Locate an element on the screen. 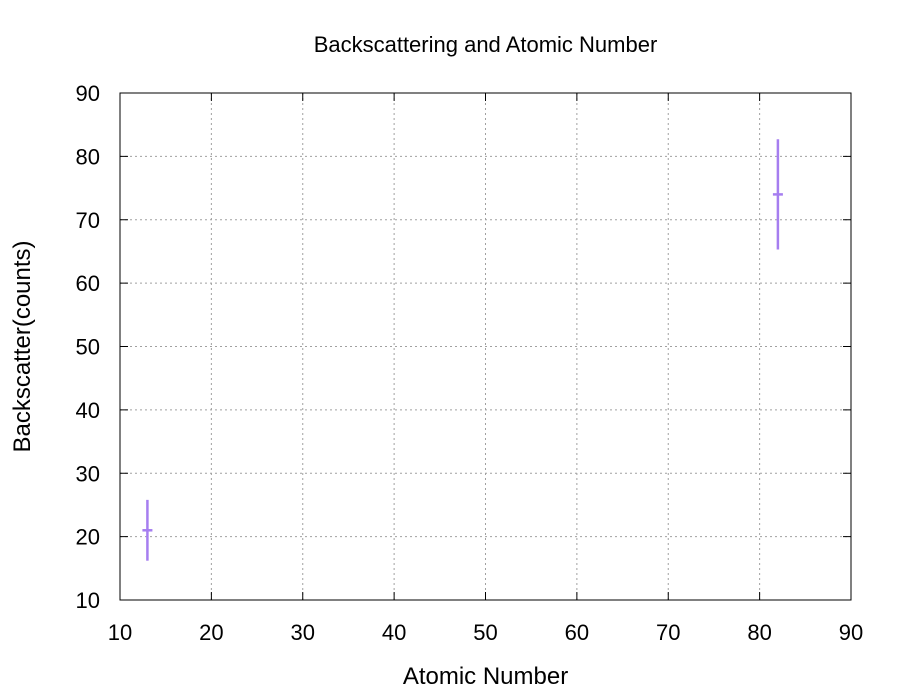  y-tick-label: 50 is located at coordinates (88, 347).